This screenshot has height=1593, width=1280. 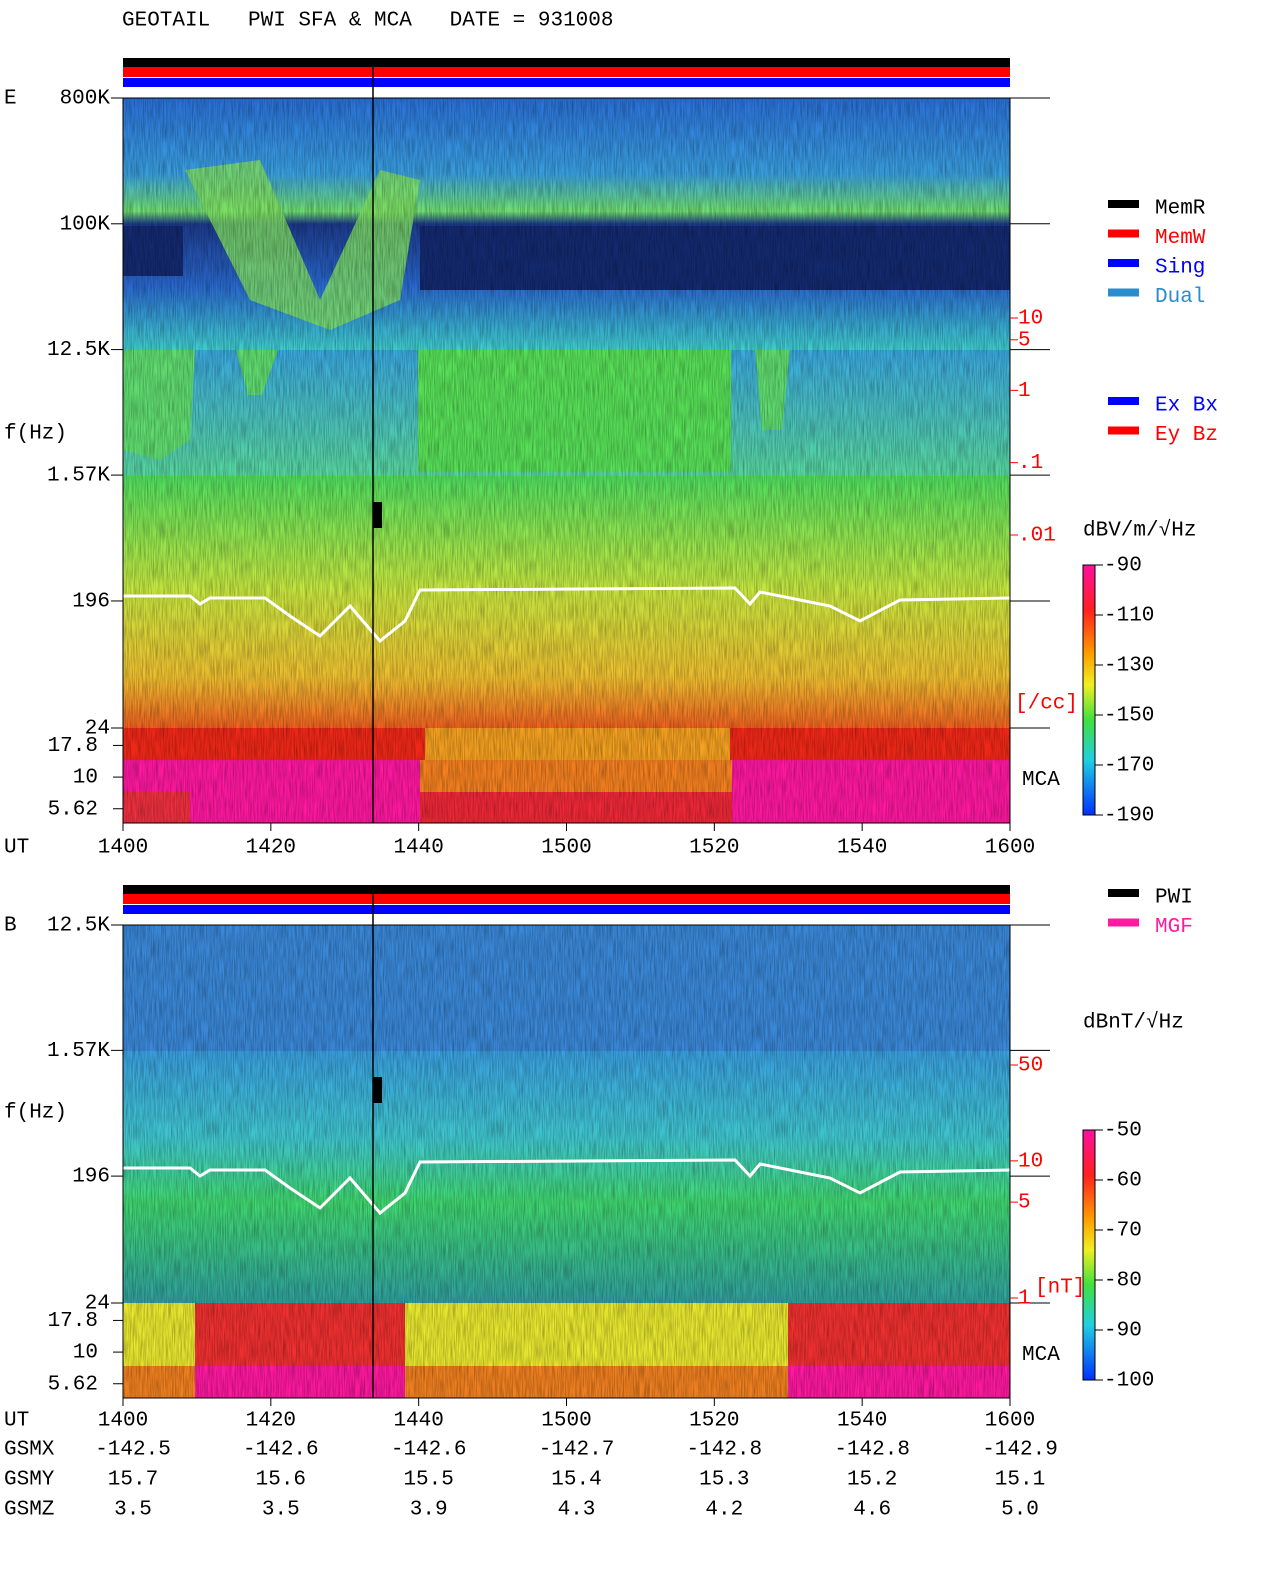 I want to click on ephemeris-value: -142.7, so click(x=577, y=1450).